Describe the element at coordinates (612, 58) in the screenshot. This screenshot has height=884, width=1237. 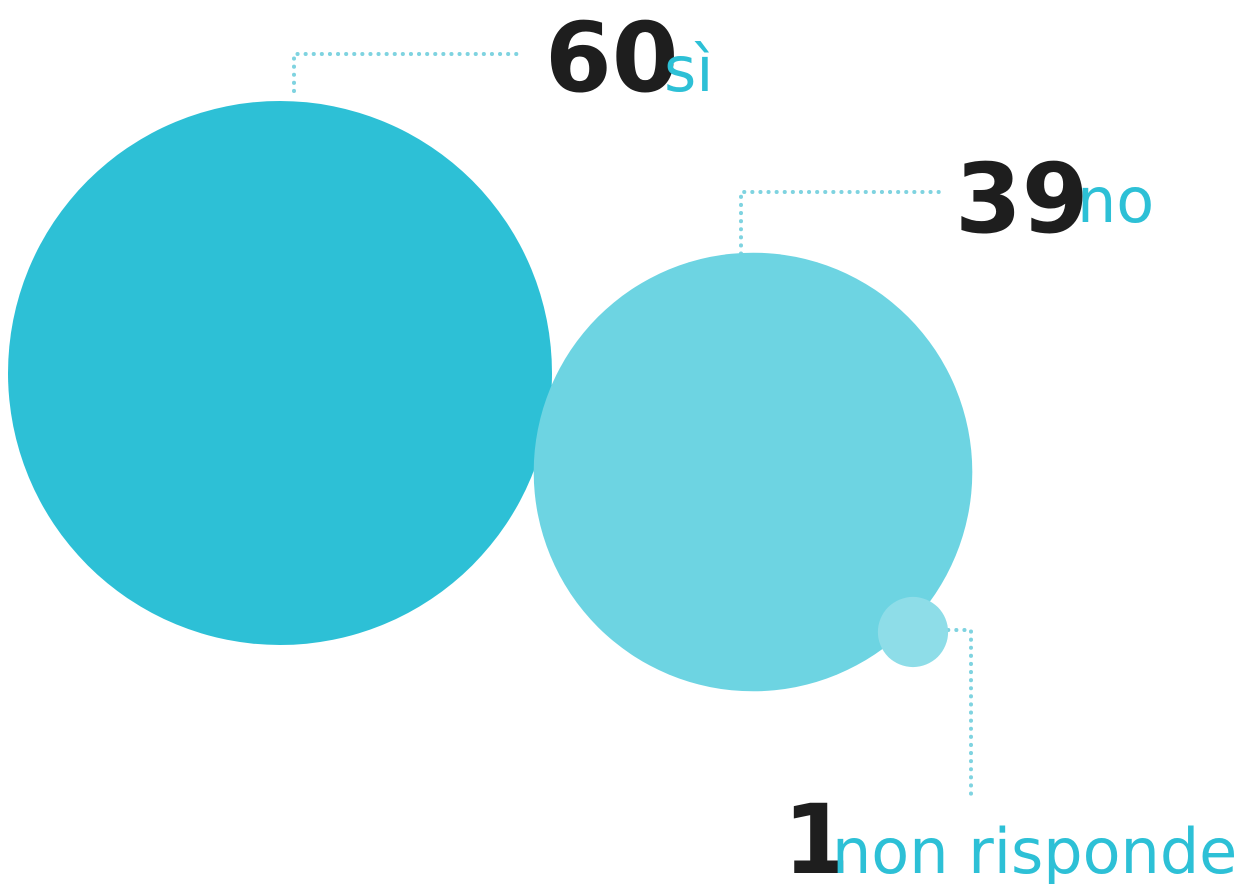
I see `value-label-si: 60` at that location.